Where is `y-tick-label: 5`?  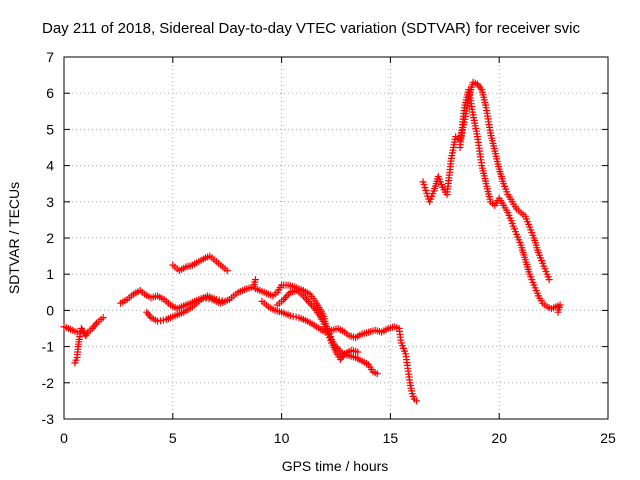
y-tick-label: 5 is located at coordinates (50, 129).